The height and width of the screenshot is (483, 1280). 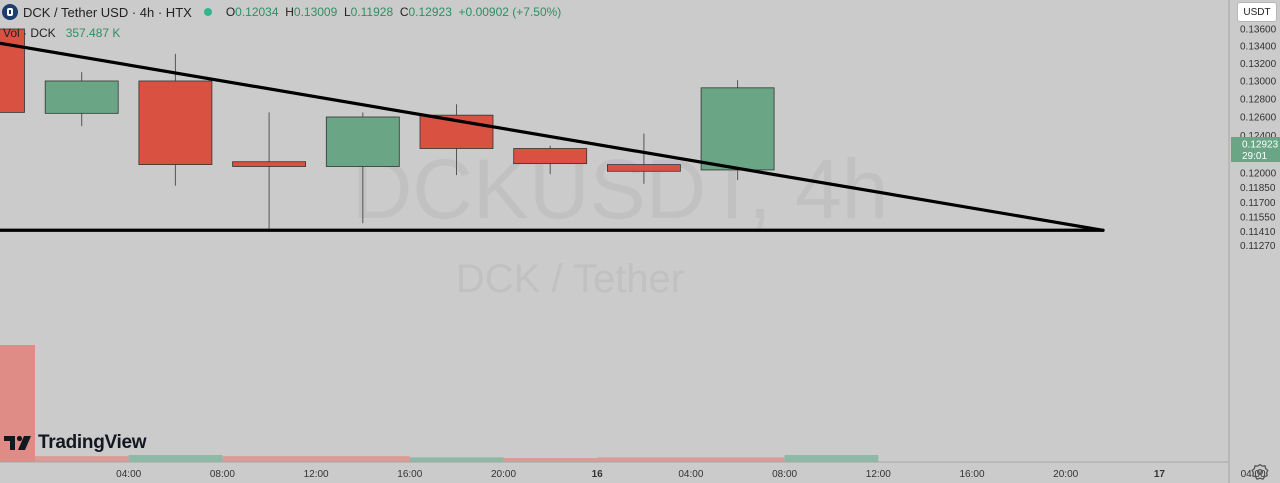 What do you see at coordinates (93, 33) in the screenshot?
I see `volume-value: 357.487 K` at bounding box center [93, 33].